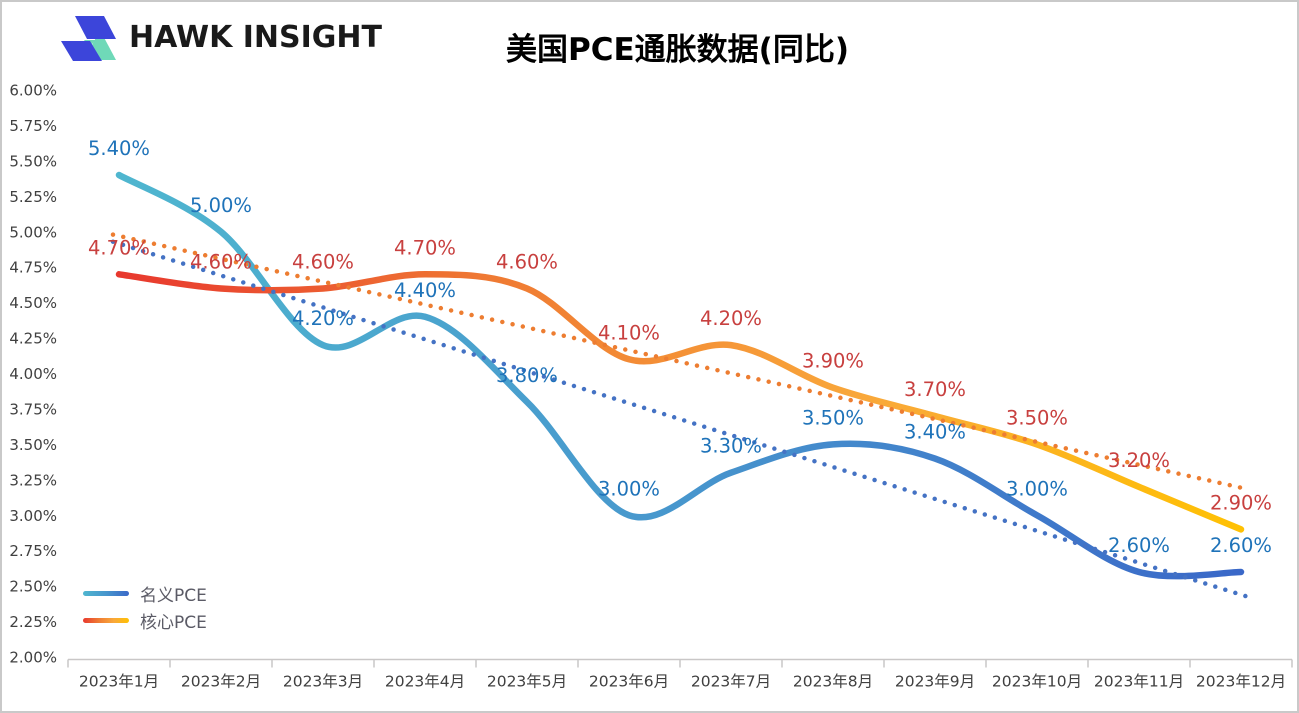 The width and height of the screenshot is (1299, 713). I want to click on y-axis-label: 5.00%, so click(33, 232).